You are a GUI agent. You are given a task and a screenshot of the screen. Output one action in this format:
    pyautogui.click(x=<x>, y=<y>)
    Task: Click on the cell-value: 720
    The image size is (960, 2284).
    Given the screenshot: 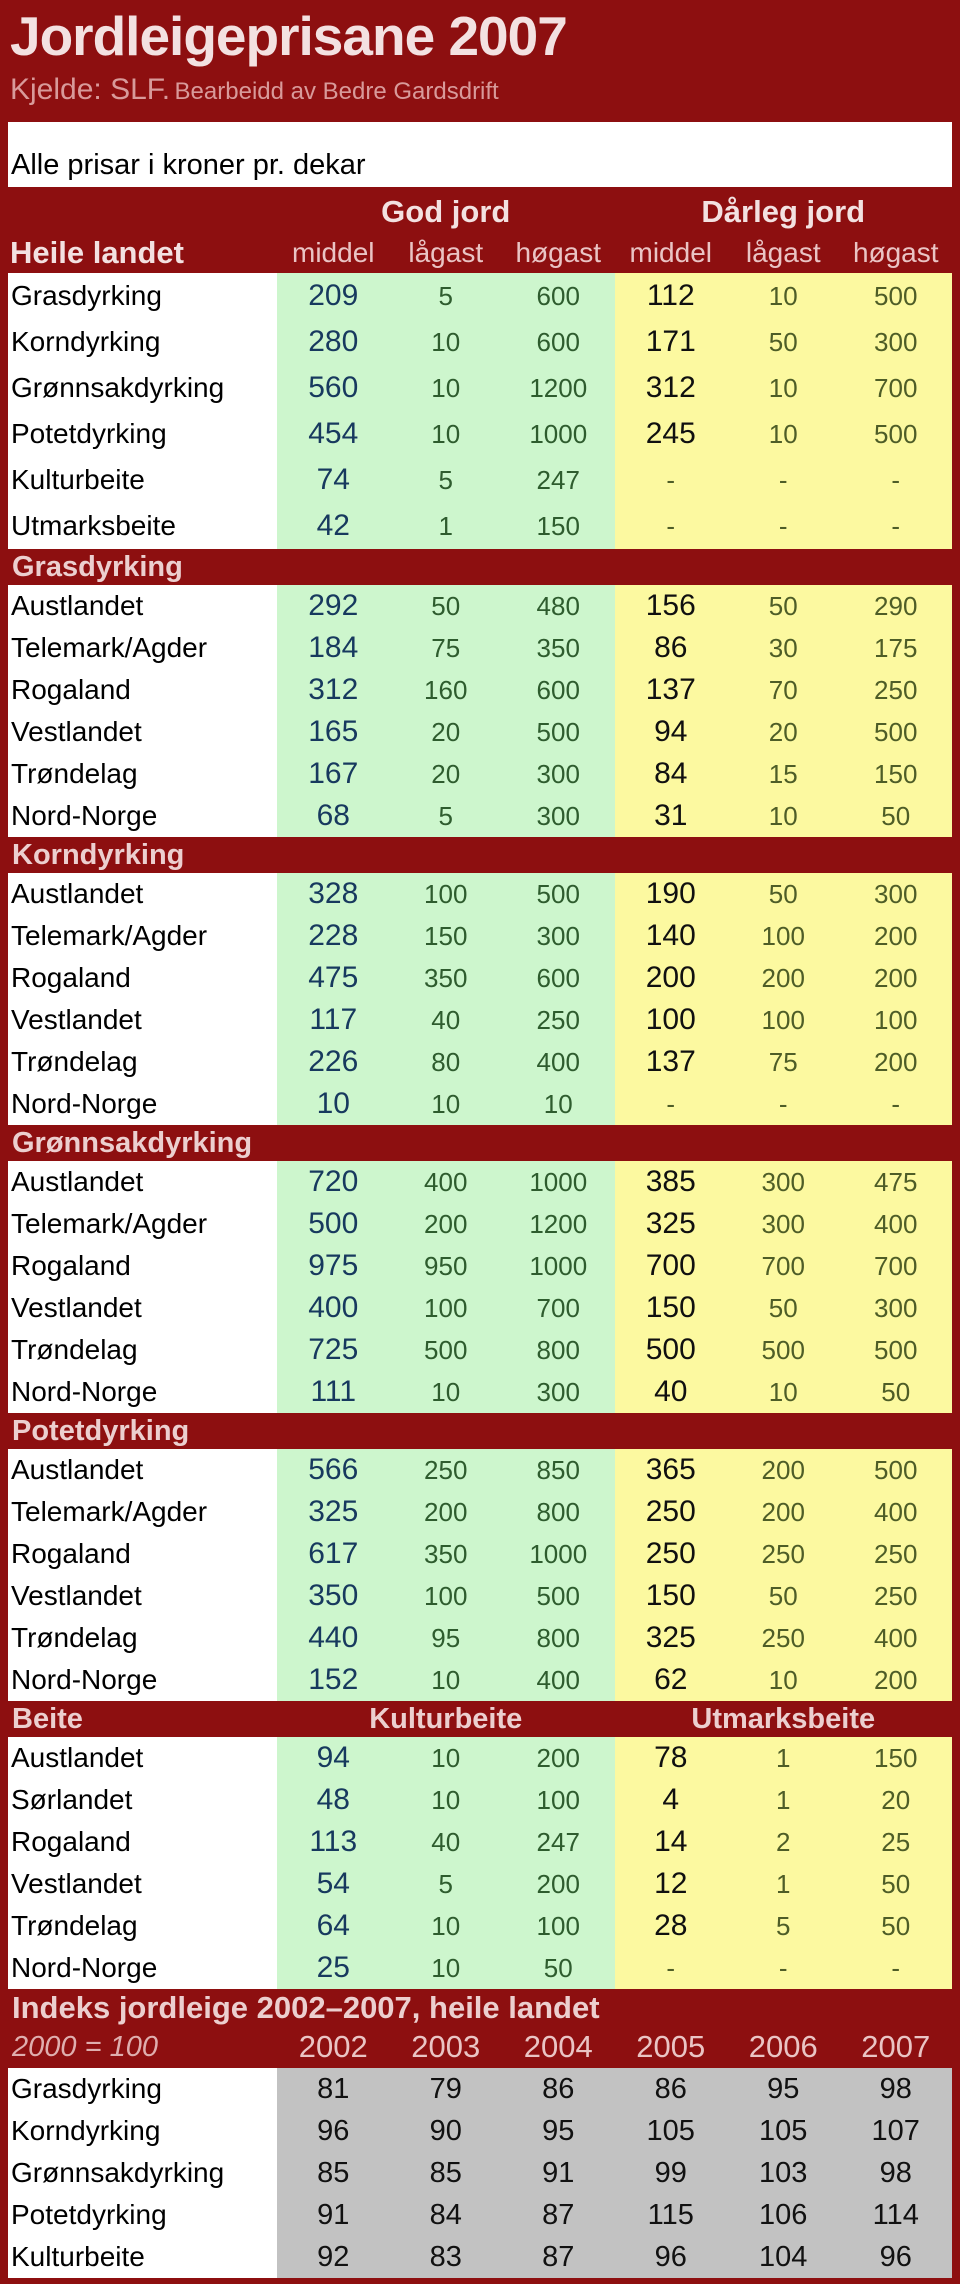 What is the action you would take?
    pyautogui.click(x=333, y=1182)
    